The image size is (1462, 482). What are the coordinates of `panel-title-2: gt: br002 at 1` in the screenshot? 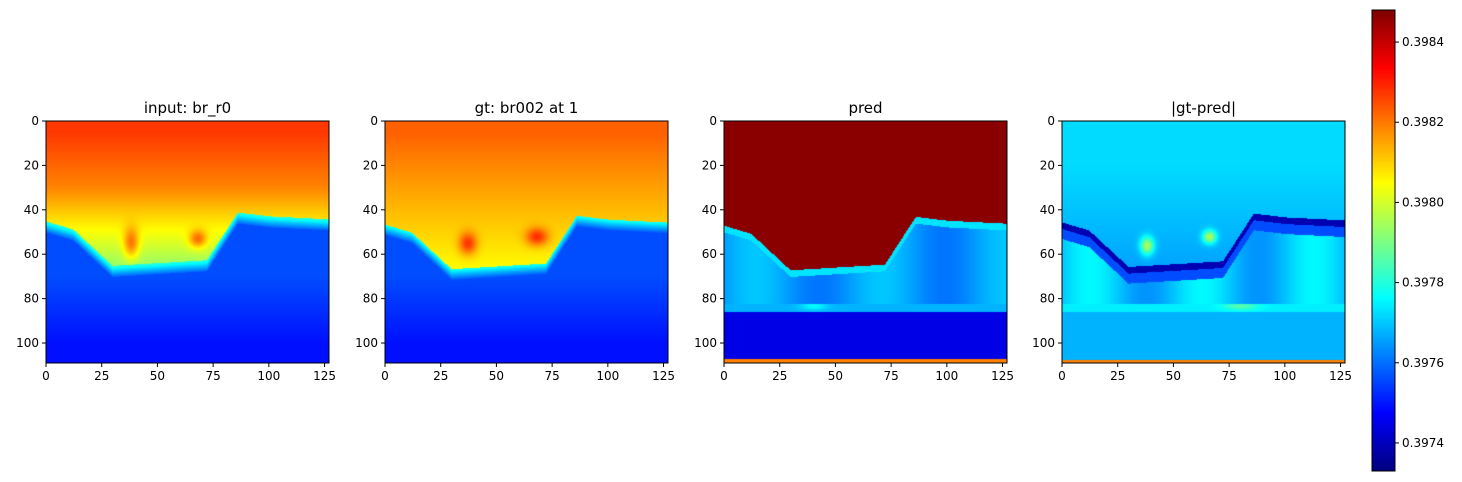 It's located at (527, 108).